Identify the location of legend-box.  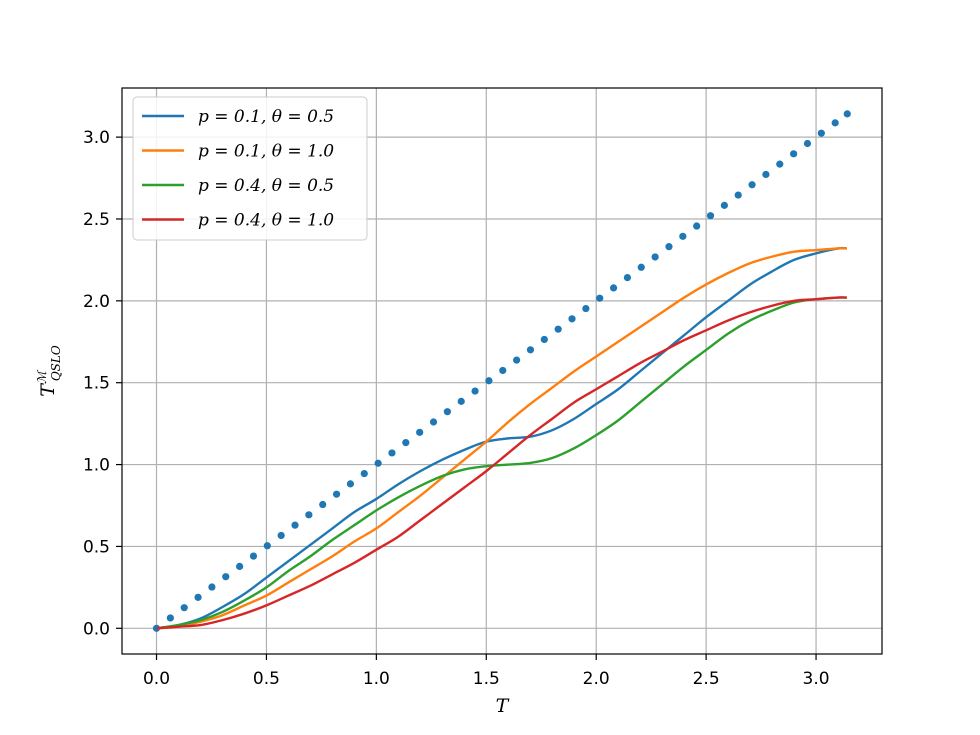
(250, 168).